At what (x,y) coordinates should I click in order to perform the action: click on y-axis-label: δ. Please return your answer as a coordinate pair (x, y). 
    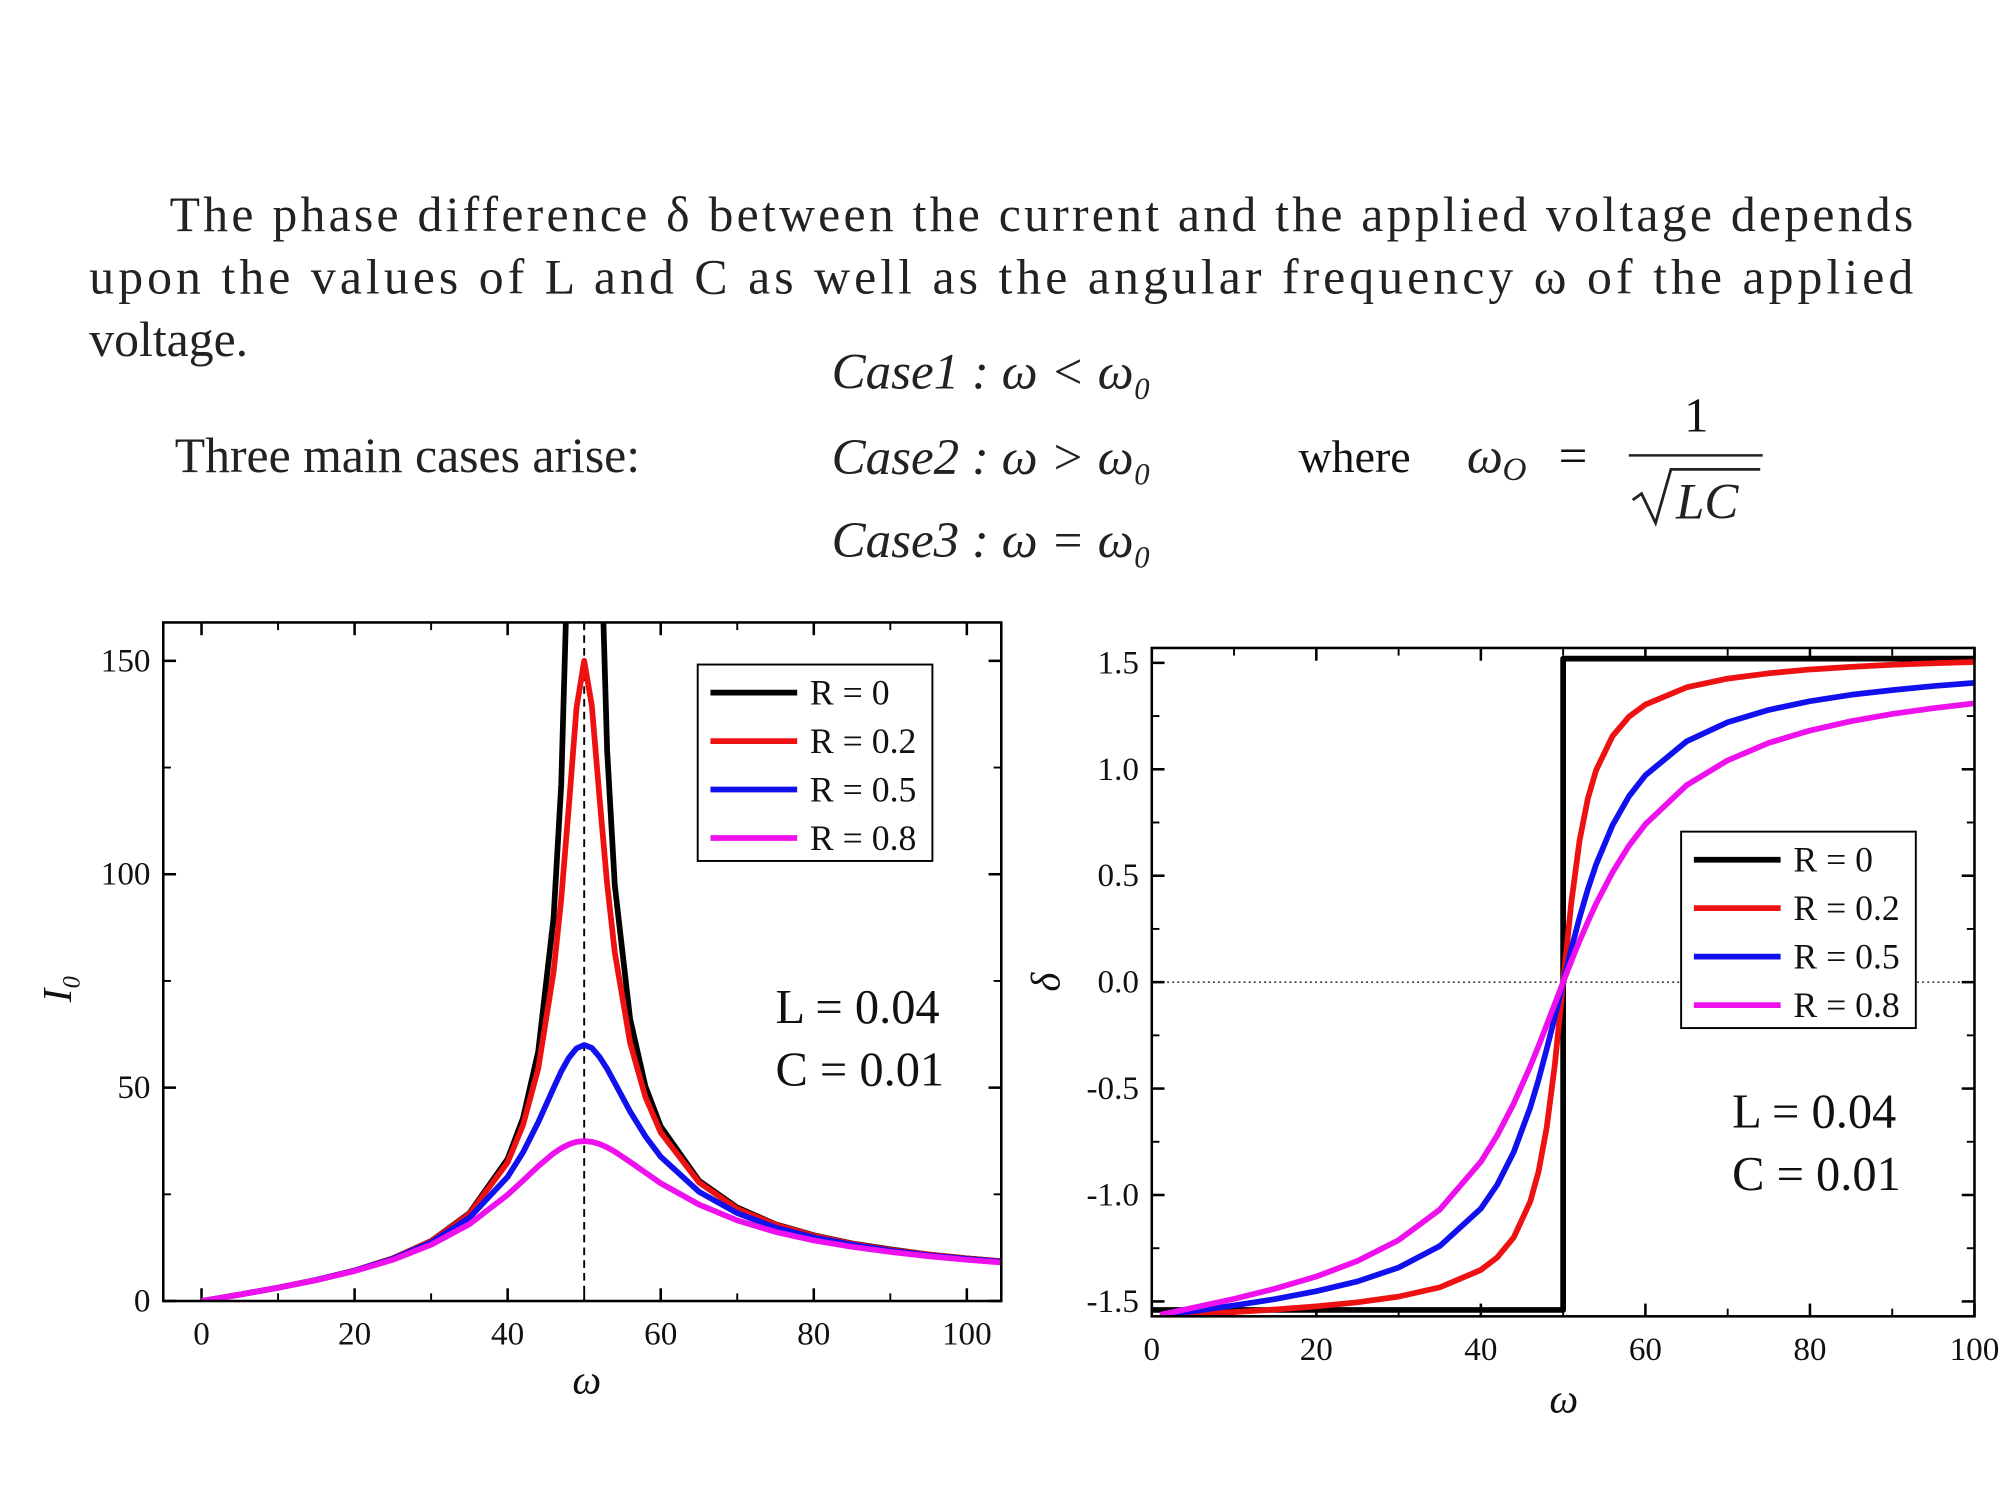
    Looking at the image, I should click on (1045, 982).